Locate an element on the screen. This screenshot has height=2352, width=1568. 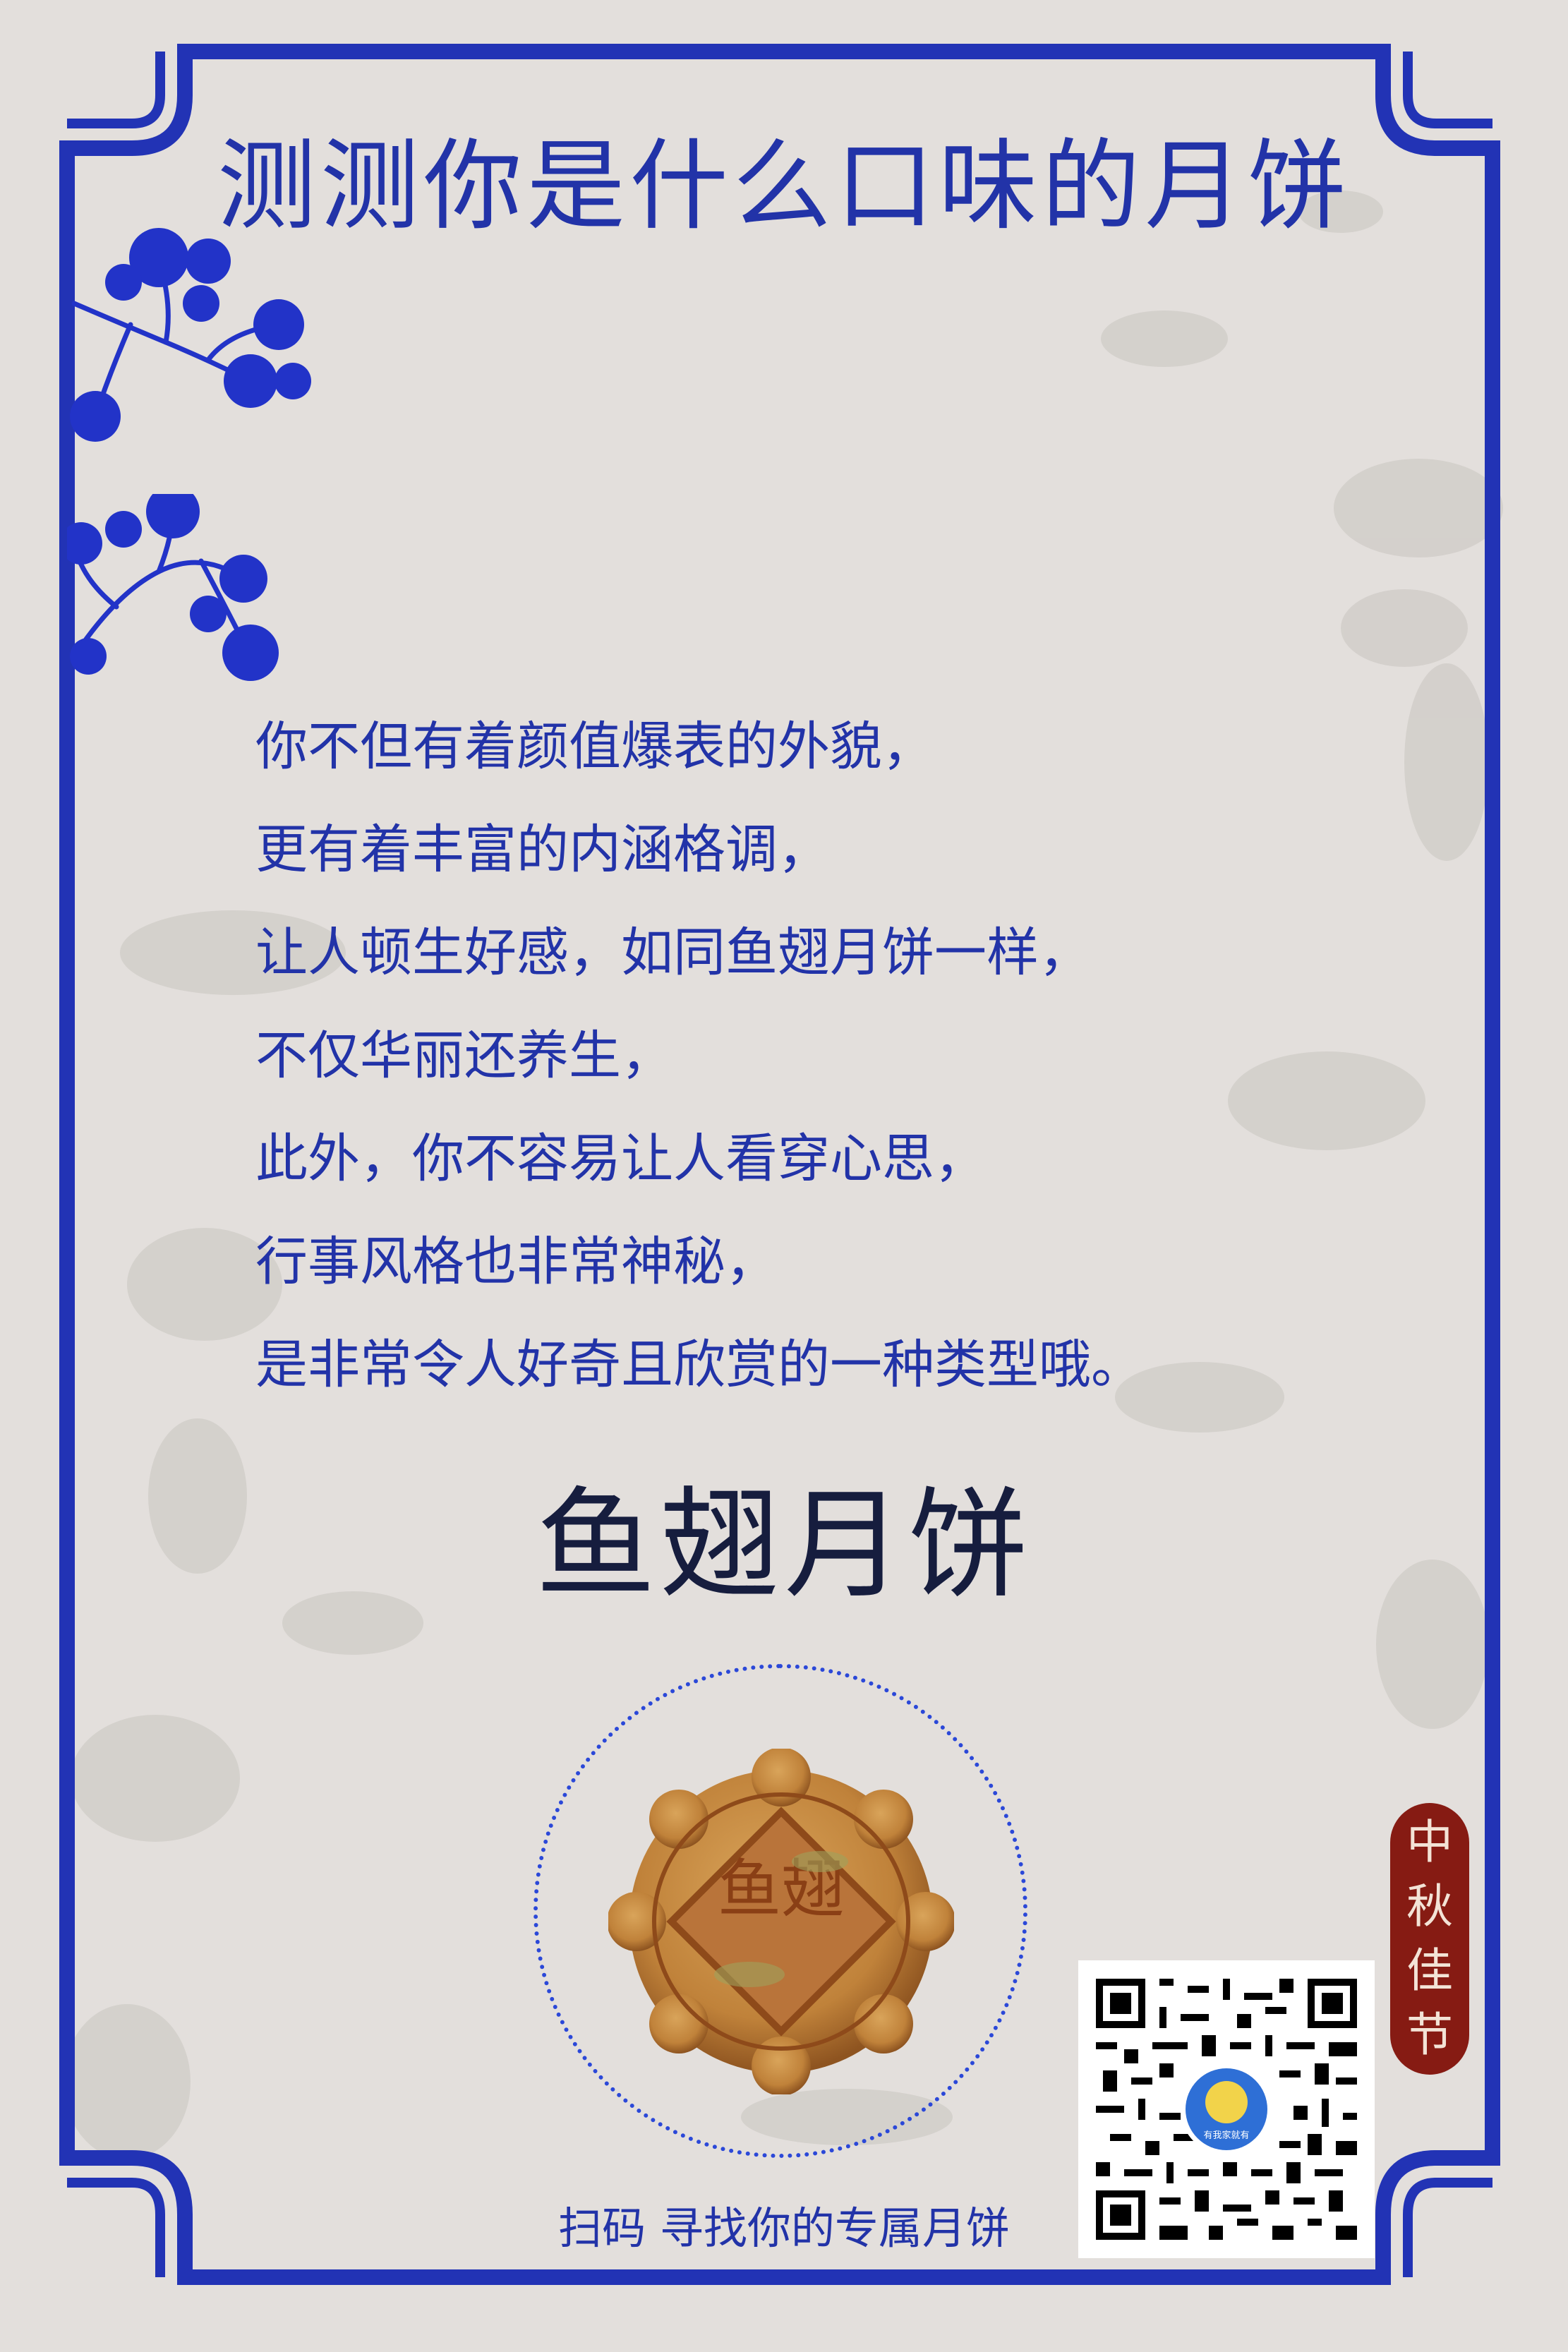
description-line: 你不但有着颜值爆表的外貌， is located at coordinates (595, 746).